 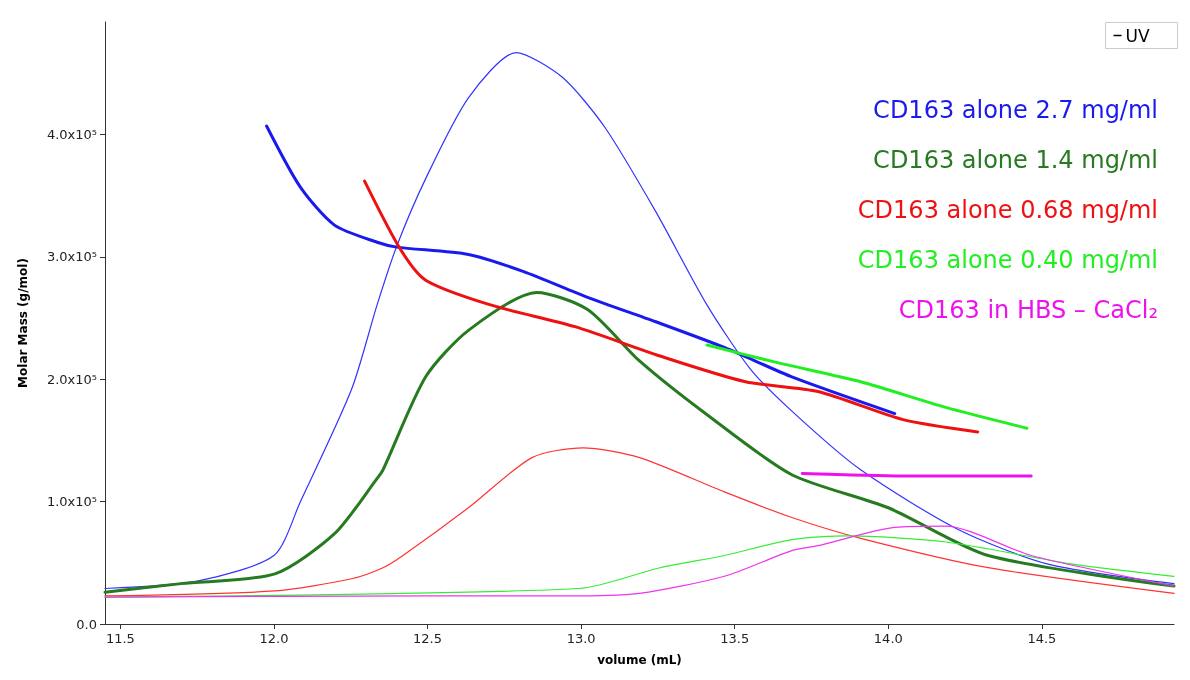 I want to click on y-tick-label: 3.0x10⁵, so click(x=71, y=257).